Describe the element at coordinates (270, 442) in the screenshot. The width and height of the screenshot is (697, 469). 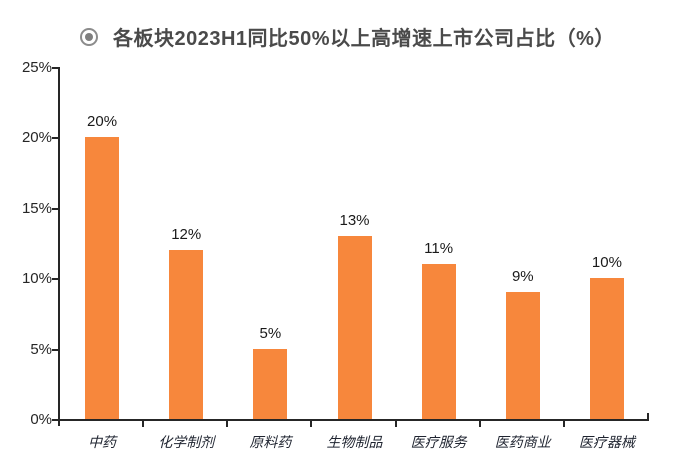
I see `x-axis-category-label: 原料药` at that location.